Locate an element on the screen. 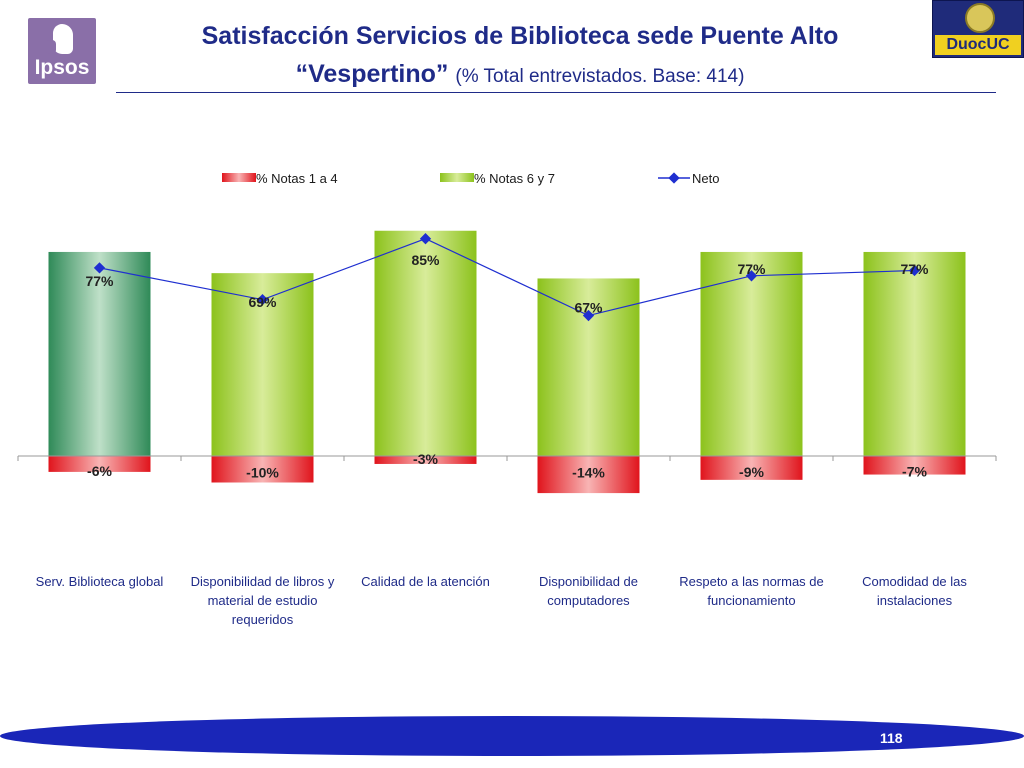  category-label: instalaciones is located at coordinates (915, 600).